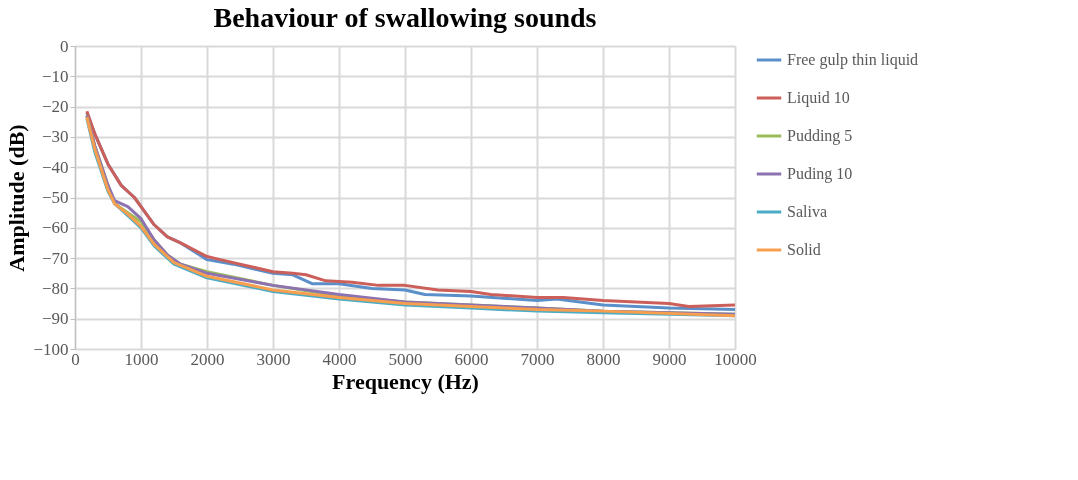  What do you see at coordinates (141, 359) in the screenshot?
I see `x-tick-label: 1000` at bounding box center [141, 359].